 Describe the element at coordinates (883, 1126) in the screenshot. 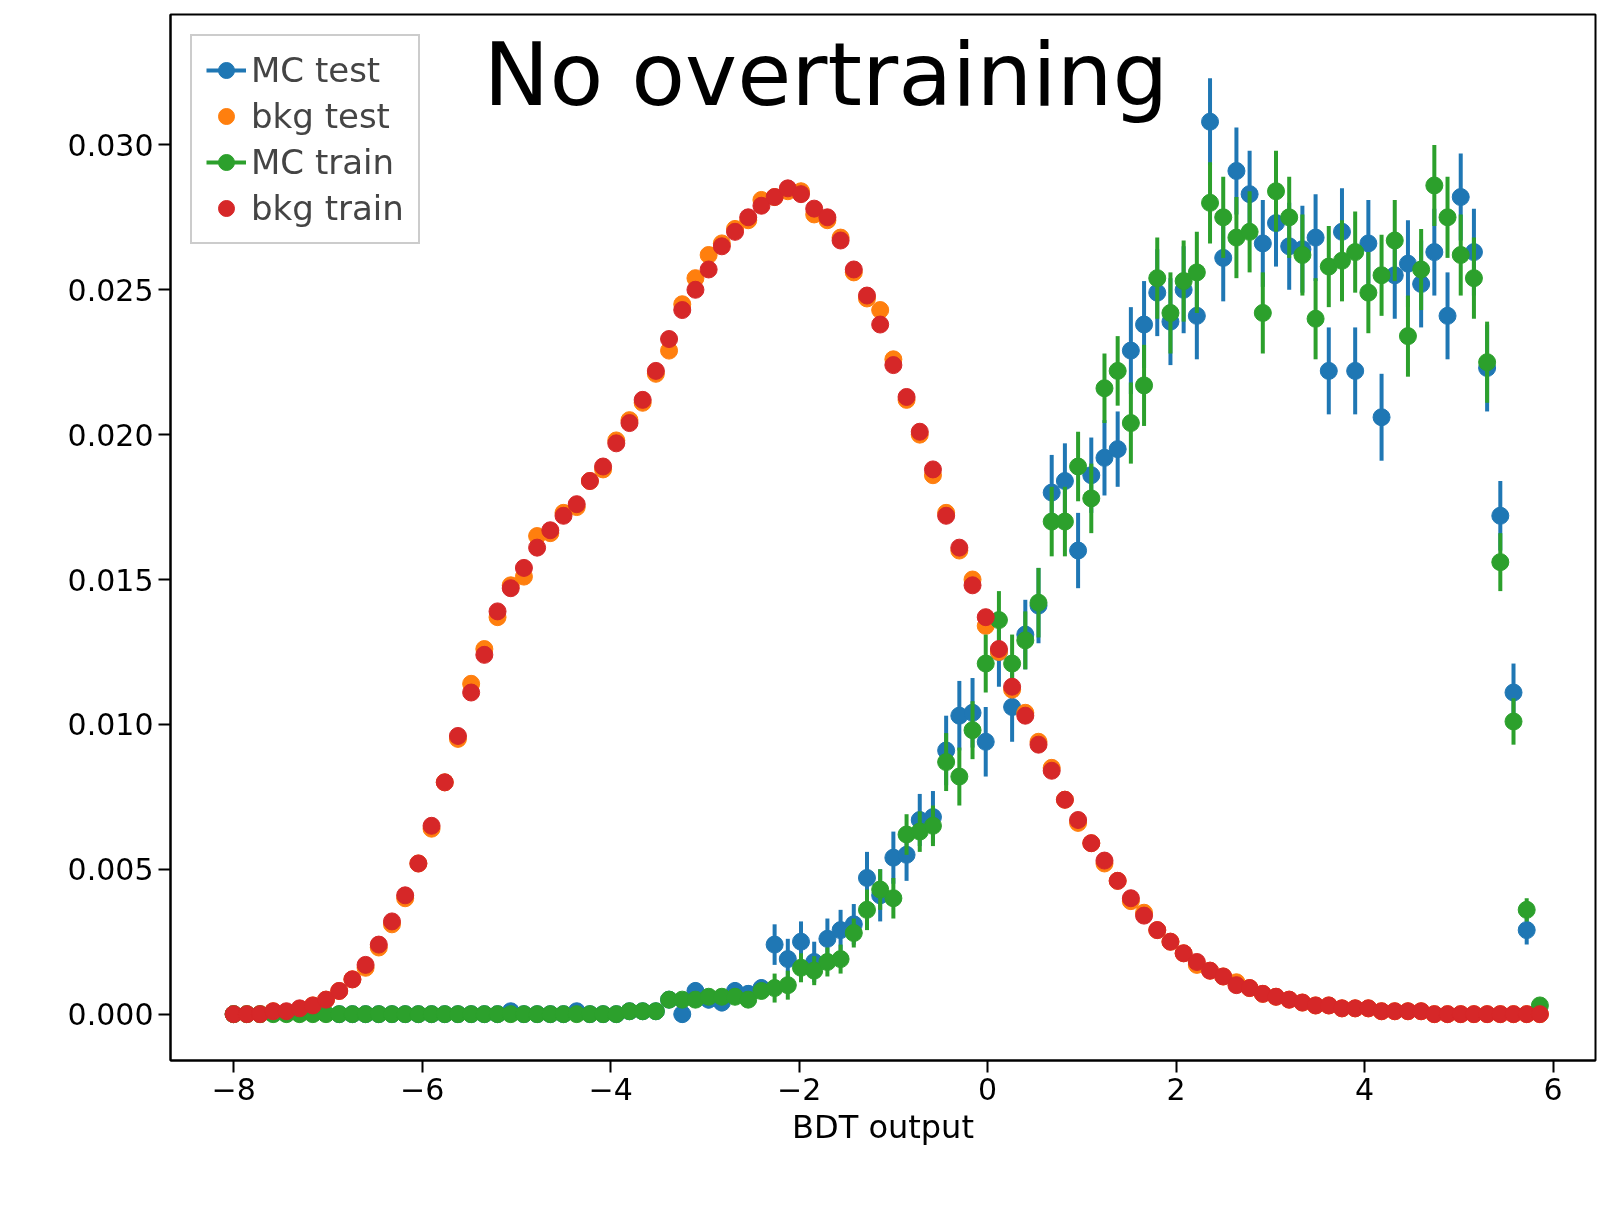

I see `x-axis-title: BDT output` at that location.